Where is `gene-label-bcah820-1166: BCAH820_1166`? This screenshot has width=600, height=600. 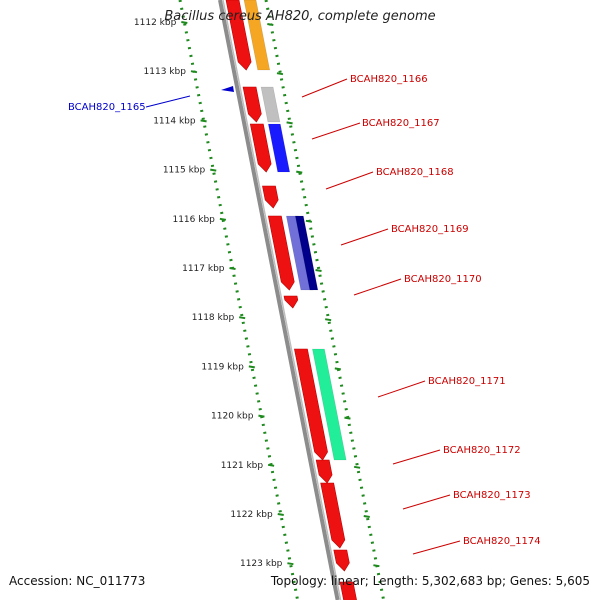 gene-label-bcah820-1166: BCAH820_1166 is located at coordinates (389, 79).